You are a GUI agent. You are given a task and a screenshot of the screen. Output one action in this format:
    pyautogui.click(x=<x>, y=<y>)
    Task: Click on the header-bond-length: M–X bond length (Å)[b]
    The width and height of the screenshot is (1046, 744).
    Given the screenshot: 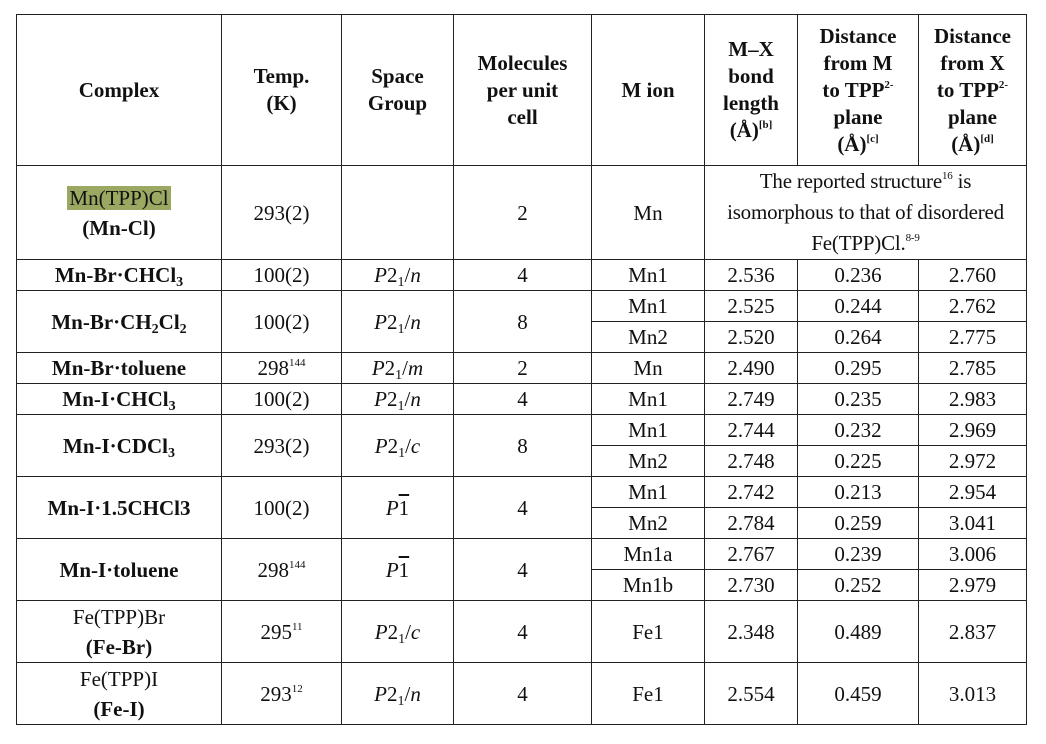 What is the action you would take?
    pyautogui.click(x=751, y=90)
    